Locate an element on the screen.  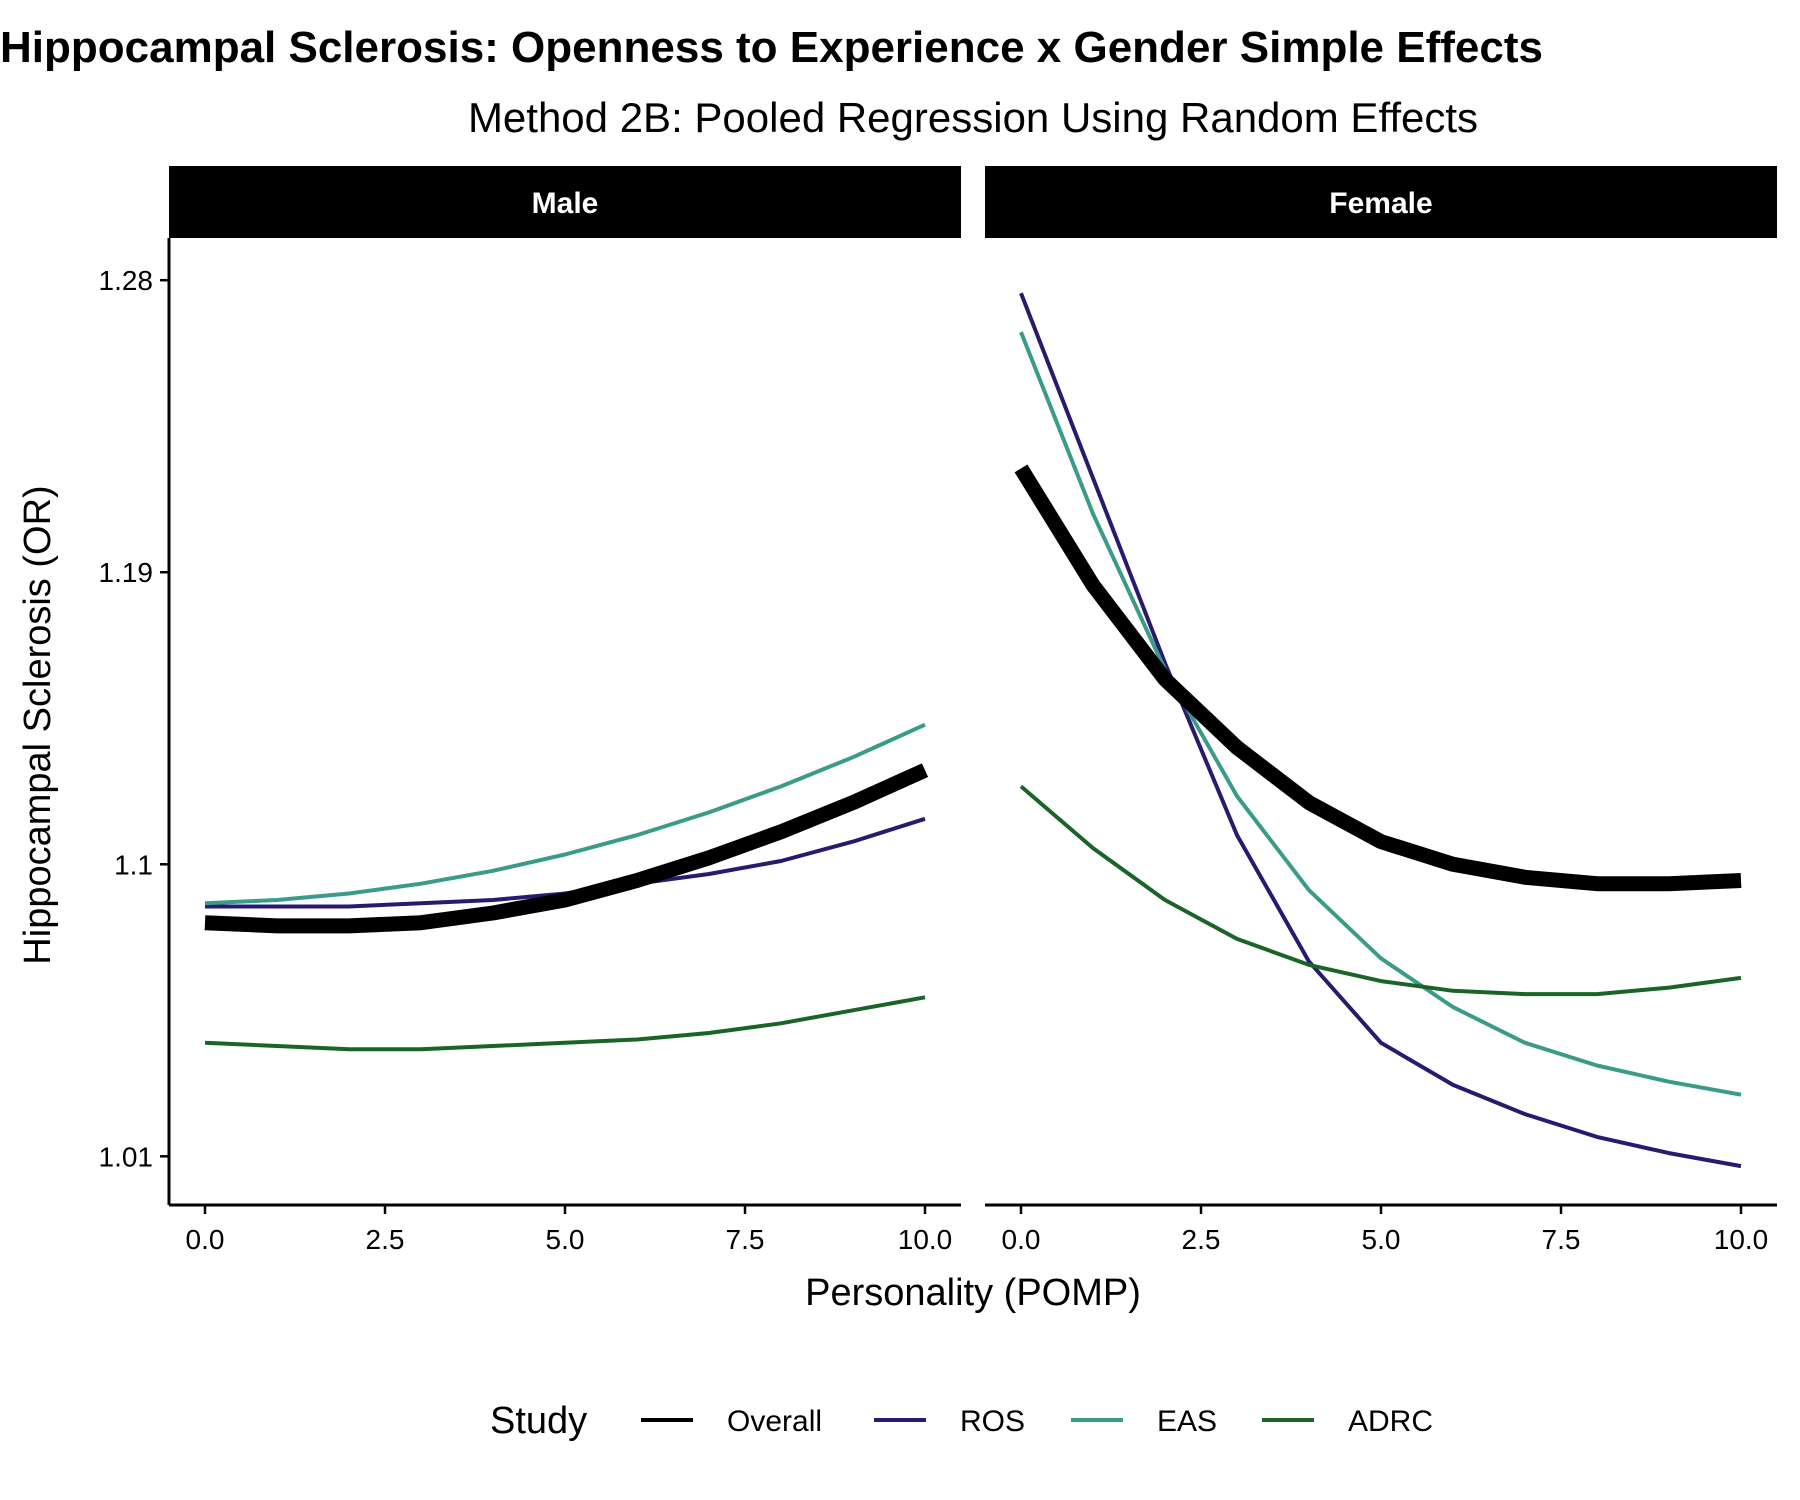
line-female-overall is located at coordinates (1378, 678).